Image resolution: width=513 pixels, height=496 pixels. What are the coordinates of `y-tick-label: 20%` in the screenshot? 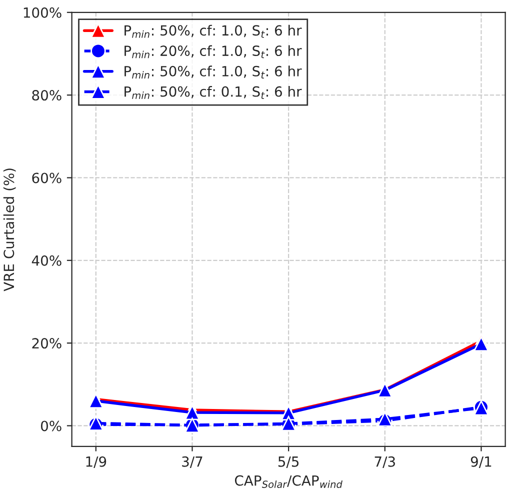 It's located at (47, 343).